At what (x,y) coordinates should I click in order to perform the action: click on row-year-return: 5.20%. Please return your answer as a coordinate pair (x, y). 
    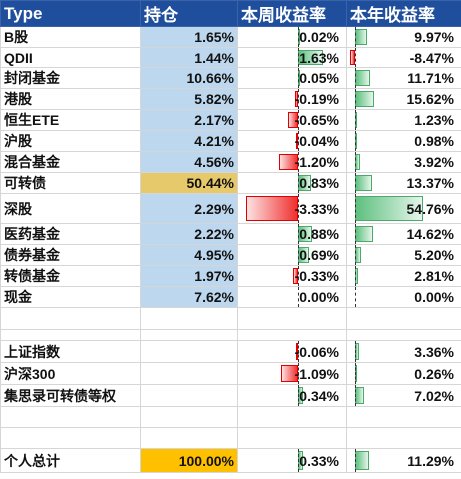
    Looking at the image, I should click on (403, 255).